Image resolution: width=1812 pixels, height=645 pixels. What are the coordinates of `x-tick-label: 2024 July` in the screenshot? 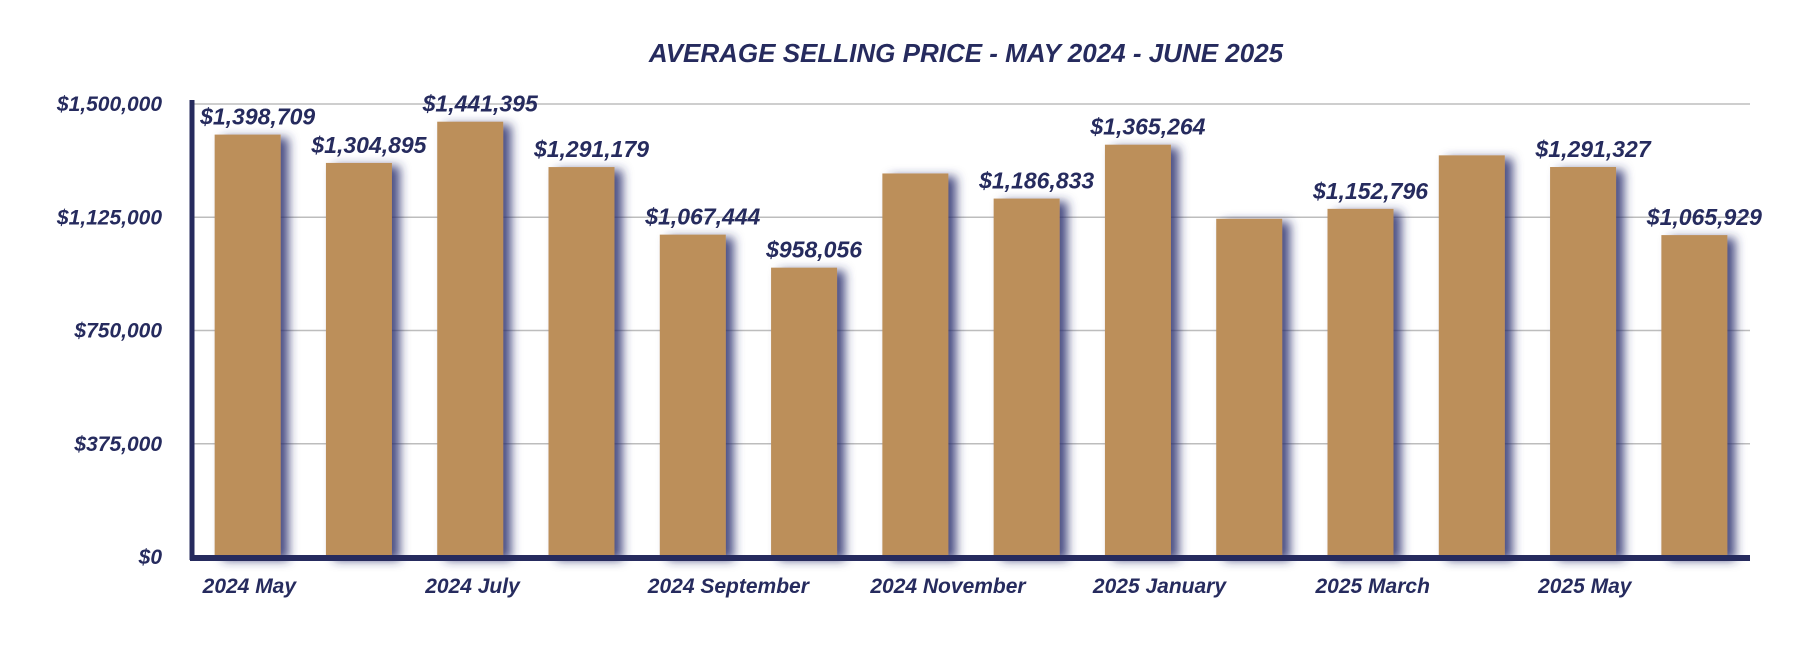 It's located at (472, 586).